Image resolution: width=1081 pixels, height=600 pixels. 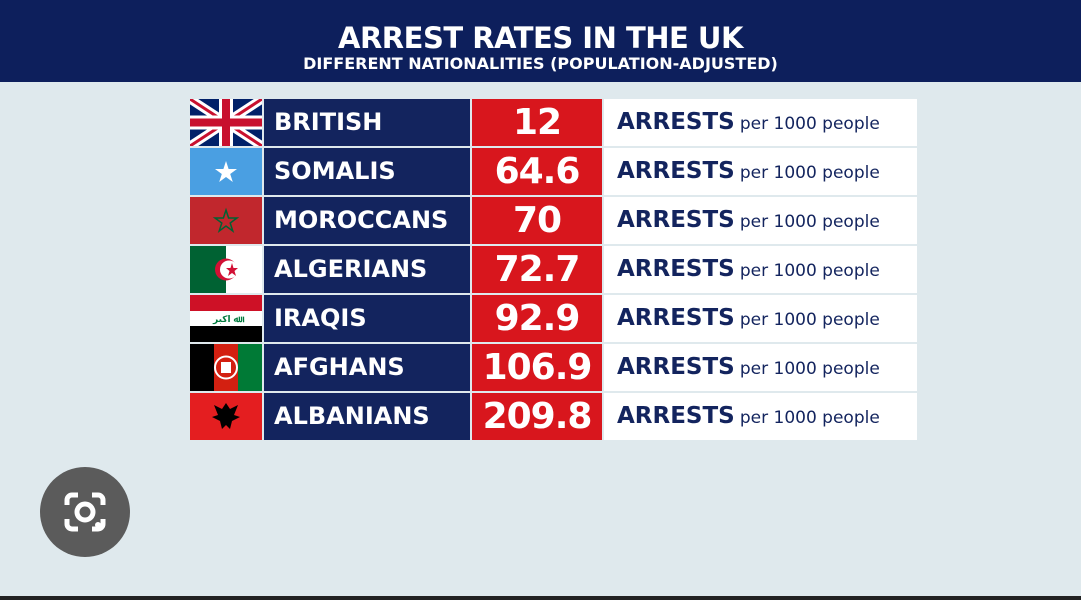 What do you see at coordinates (540, 598) in the screenshot?
I see `bottom-bar` at bounding box center [540, 598].